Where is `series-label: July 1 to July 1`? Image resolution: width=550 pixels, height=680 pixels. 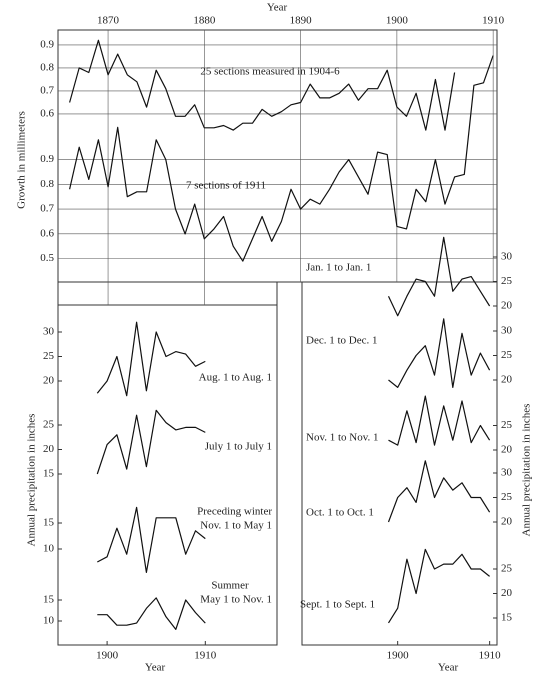 series-label: July 1 to July 1 is located at coordinates (238, 447).